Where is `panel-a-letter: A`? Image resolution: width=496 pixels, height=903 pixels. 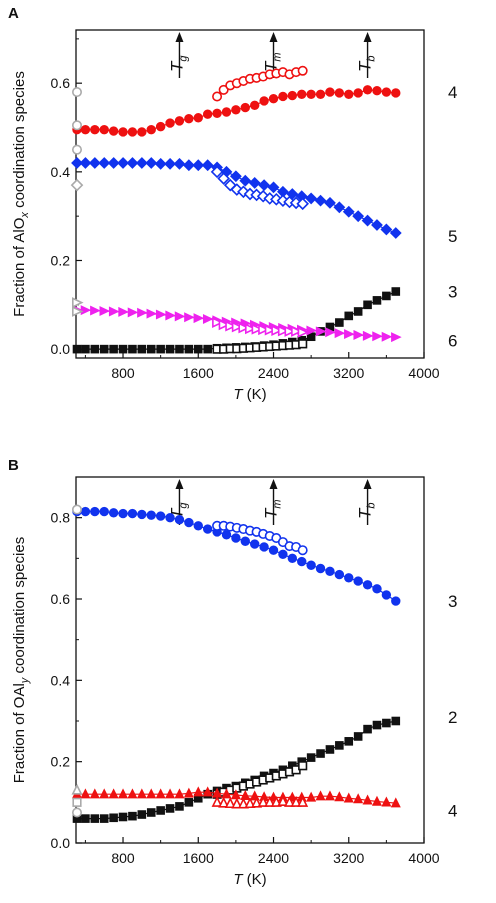
panel-a-letter: A is located at coordinates (13, 13).